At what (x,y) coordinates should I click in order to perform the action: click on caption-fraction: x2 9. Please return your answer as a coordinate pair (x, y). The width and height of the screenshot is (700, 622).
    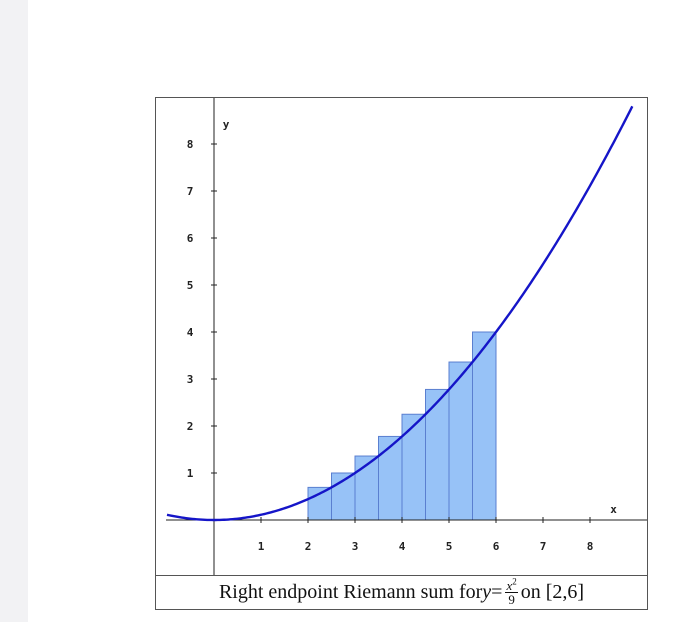
    Looking at the image, I should click on (511, 591).